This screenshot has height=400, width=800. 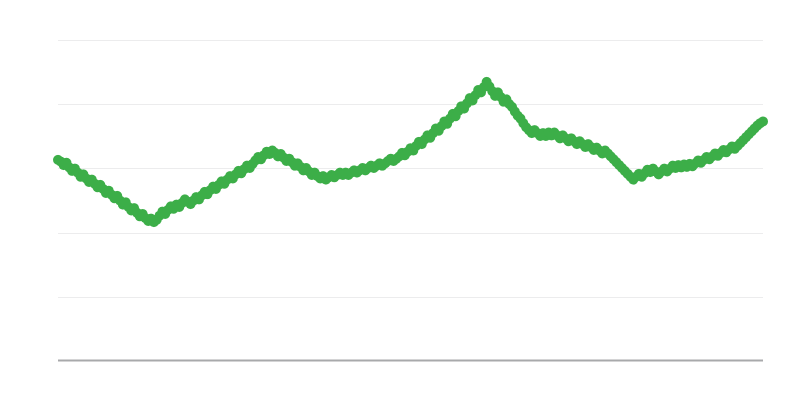 I want to click on data-point, so click(x=763, y=121).